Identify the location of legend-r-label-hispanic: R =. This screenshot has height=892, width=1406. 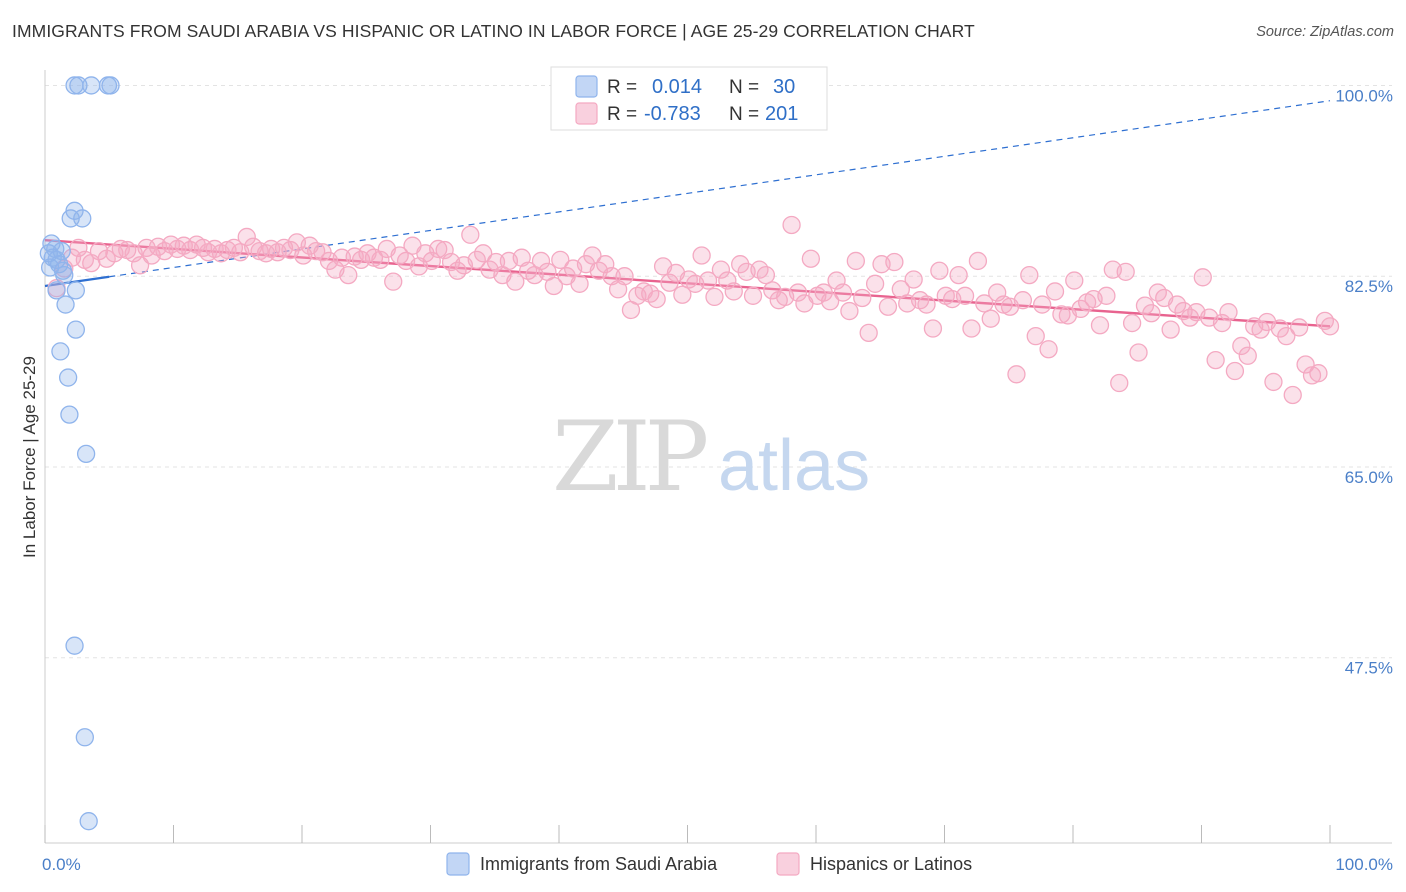
(622, 114).